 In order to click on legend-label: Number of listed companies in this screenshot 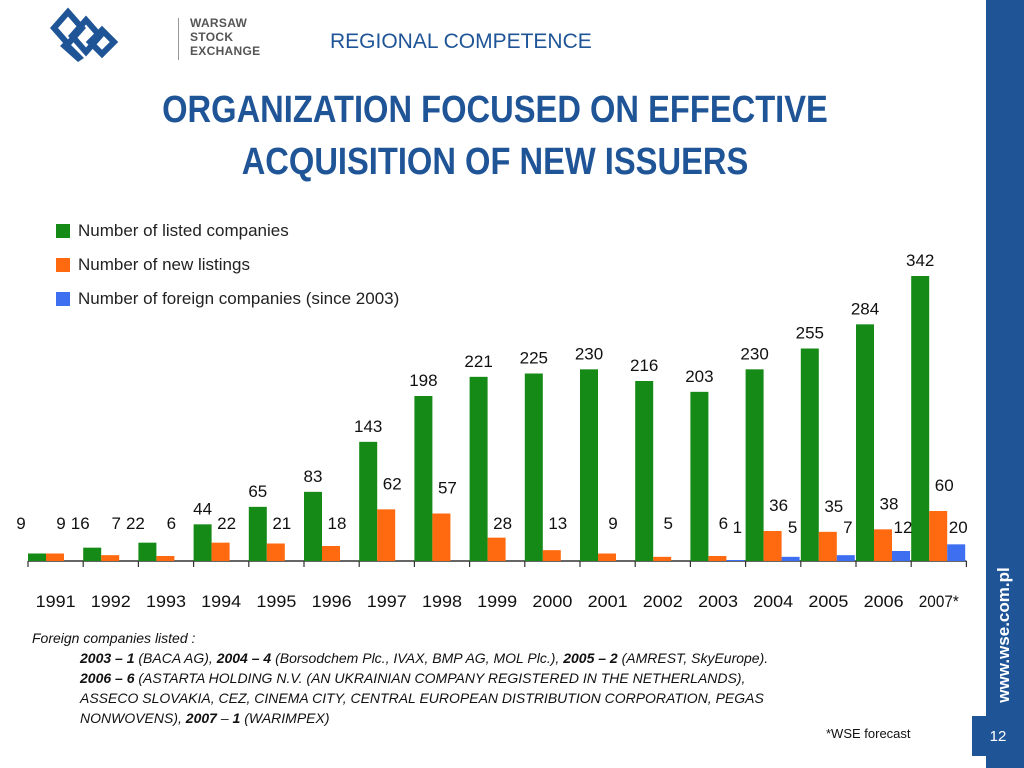, I will do `click(183, 230)`.